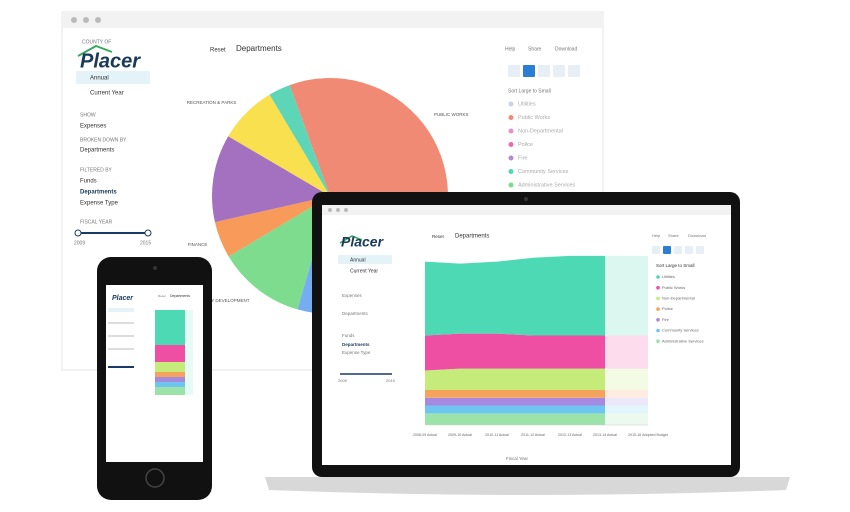 The height and width of the screenshot is (512, 850). Describe the element at coordinates (338, 210) in the screenshot. I see `dot` at that location.